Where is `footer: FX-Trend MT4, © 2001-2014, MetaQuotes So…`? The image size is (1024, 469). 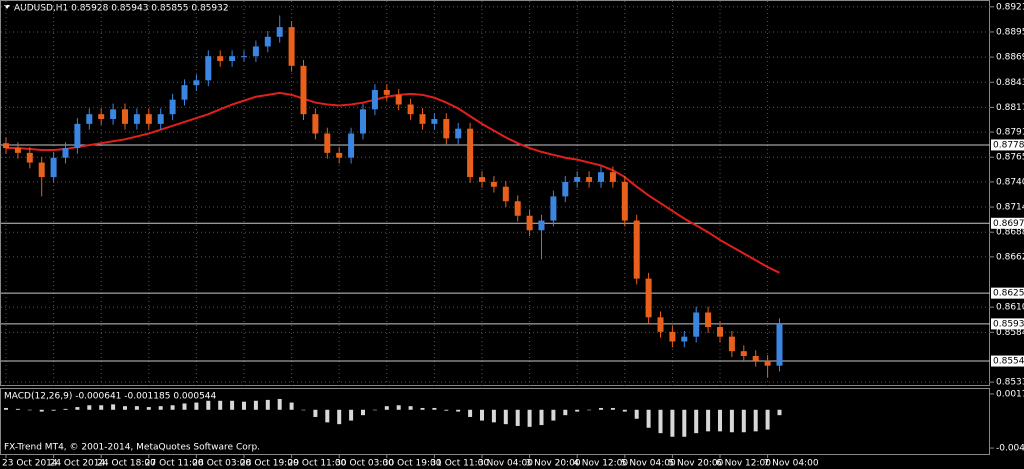
footer: FX-Trend MT4, © 2001-2014, MetaQuotes So… is located at coordinates (132, 448).